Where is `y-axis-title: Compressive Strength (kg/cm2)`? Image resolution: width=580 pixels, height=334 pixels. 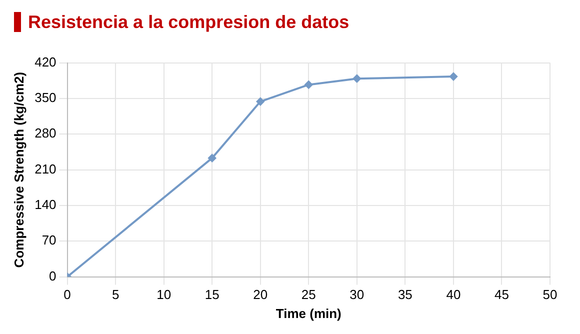
y-axis-title: Compressive Strength (kg/cm2) is located at coordinates (18, 170).